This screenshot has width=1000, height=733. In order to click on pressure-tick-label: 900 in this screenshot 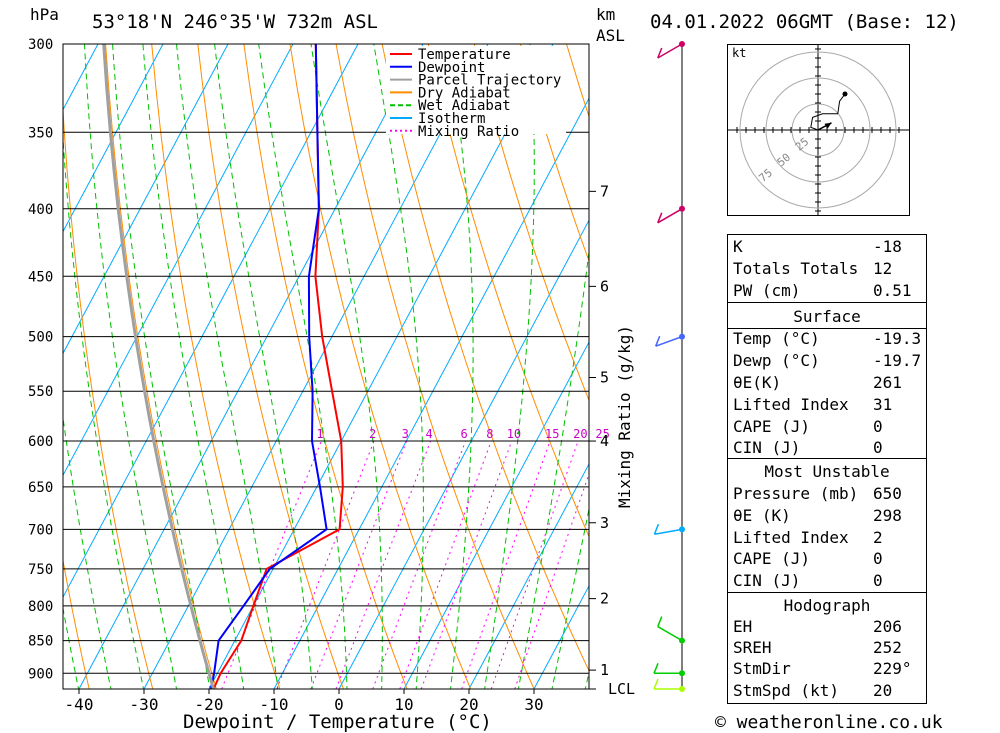, I will do `click(40, 674)`.